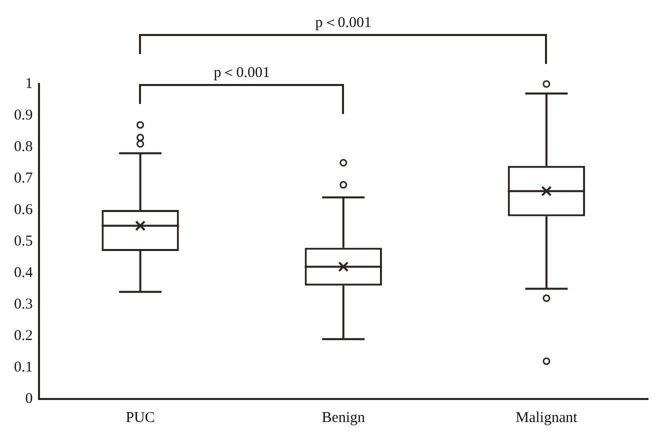  Describe the element at coordinates (23, 241) in the screenshot. I see `y-tick-label: 0.5` at that location.